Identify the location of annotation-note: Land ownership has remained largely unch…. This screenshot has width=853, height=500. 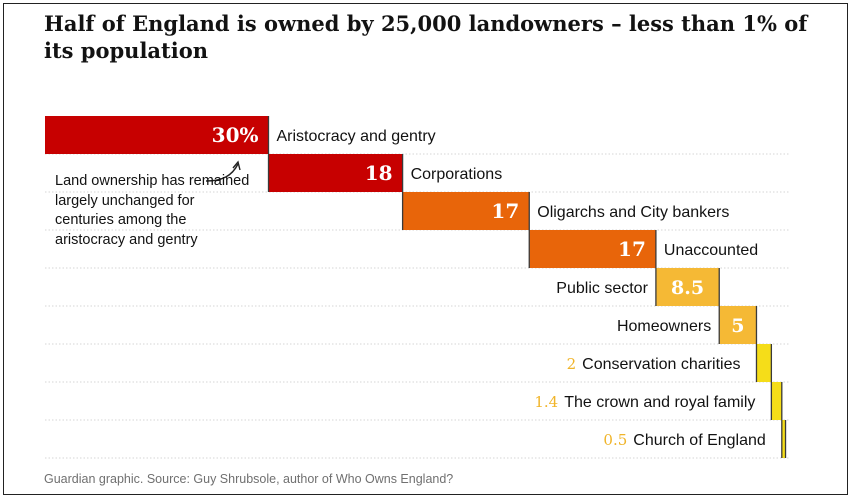
(152, 210).